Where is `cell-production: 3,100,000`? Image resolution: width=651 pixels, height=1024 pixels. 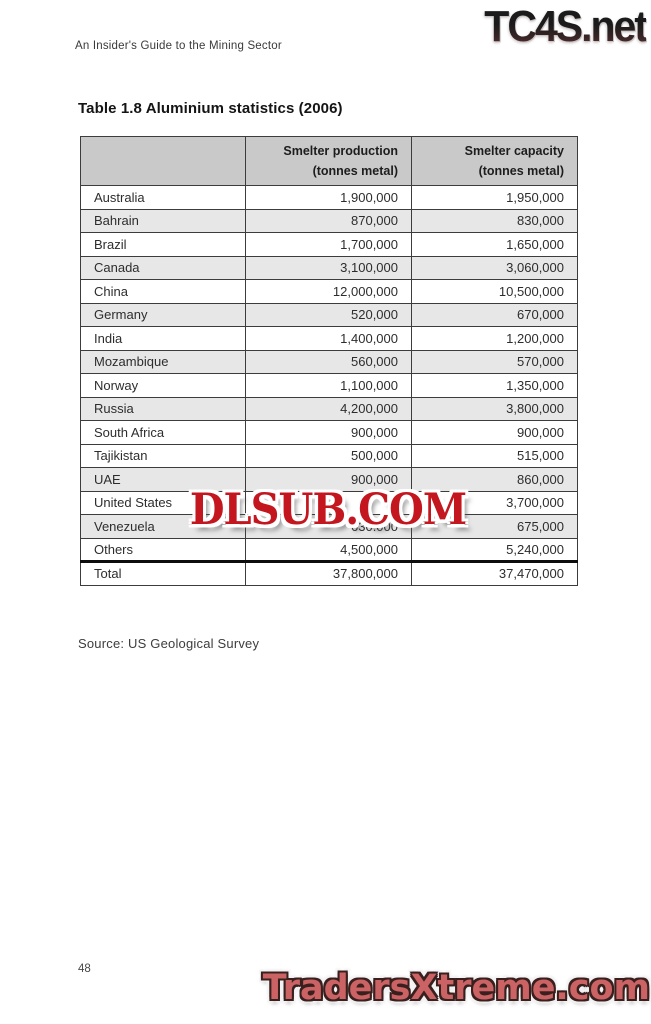
cell-production: 3,100,000 is located at coordinates (328, 267).